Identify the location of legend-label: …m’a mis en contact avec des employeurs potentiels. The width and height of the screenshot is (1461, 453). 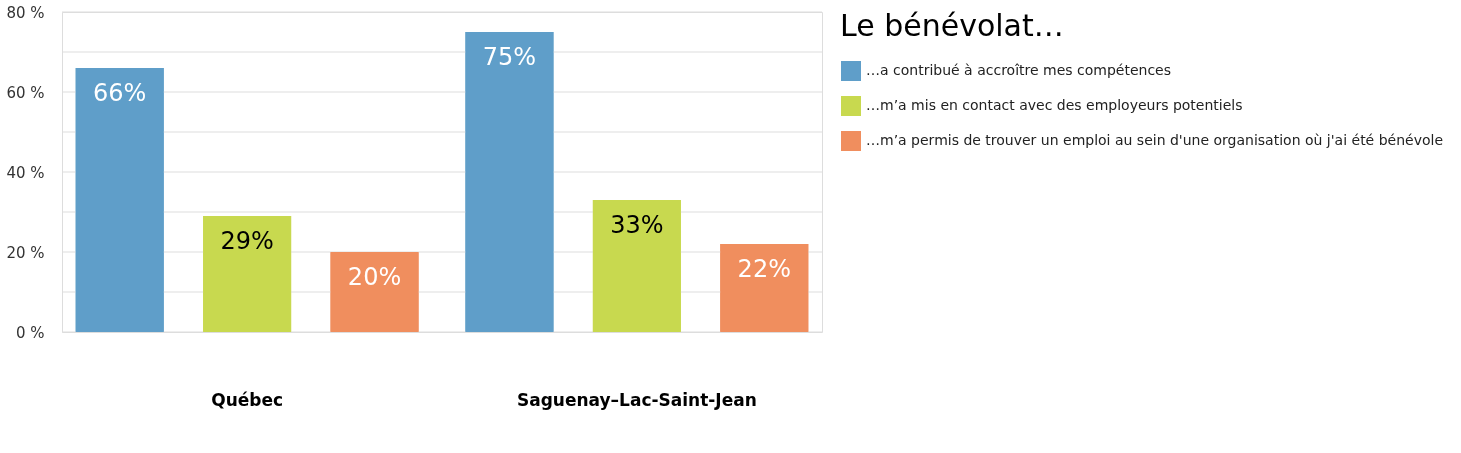
(1054, 105).